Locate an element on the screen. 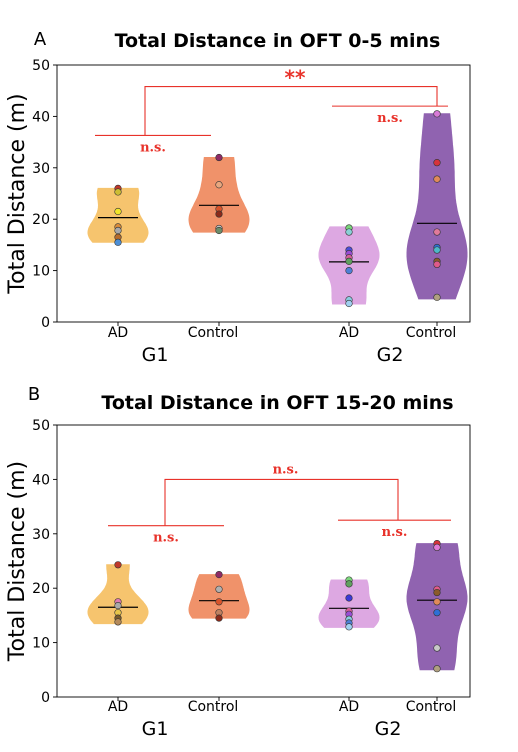 The image size is (518, 752). panel-label: B is located at coordinates (34, 394).